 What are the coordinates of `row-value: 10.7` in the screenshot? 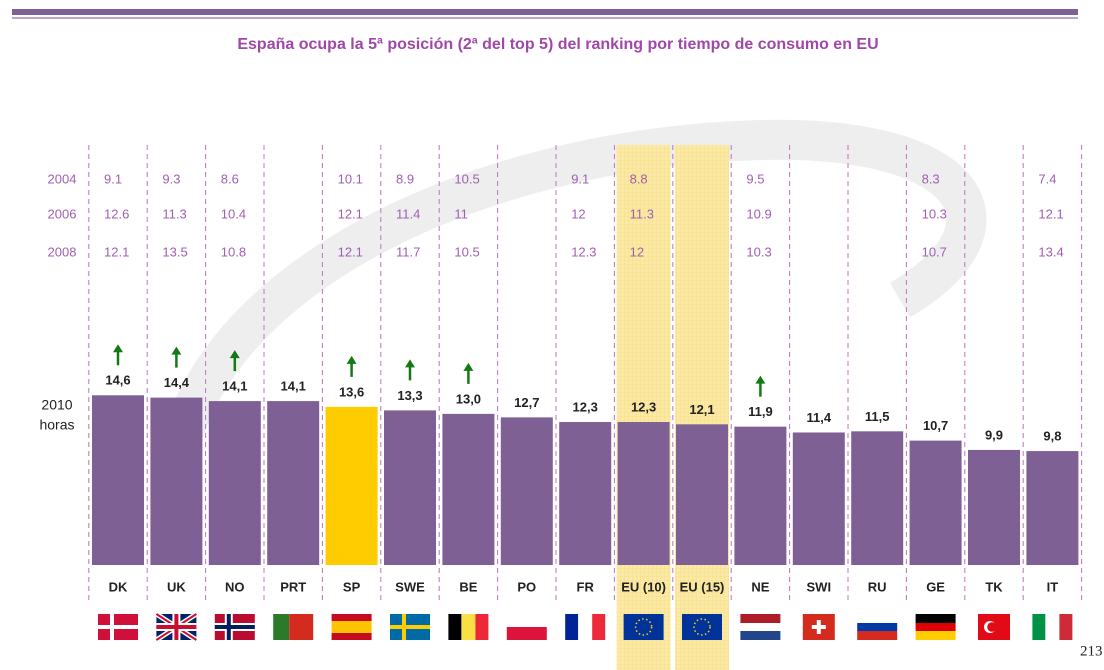 It's located at (934, 251).